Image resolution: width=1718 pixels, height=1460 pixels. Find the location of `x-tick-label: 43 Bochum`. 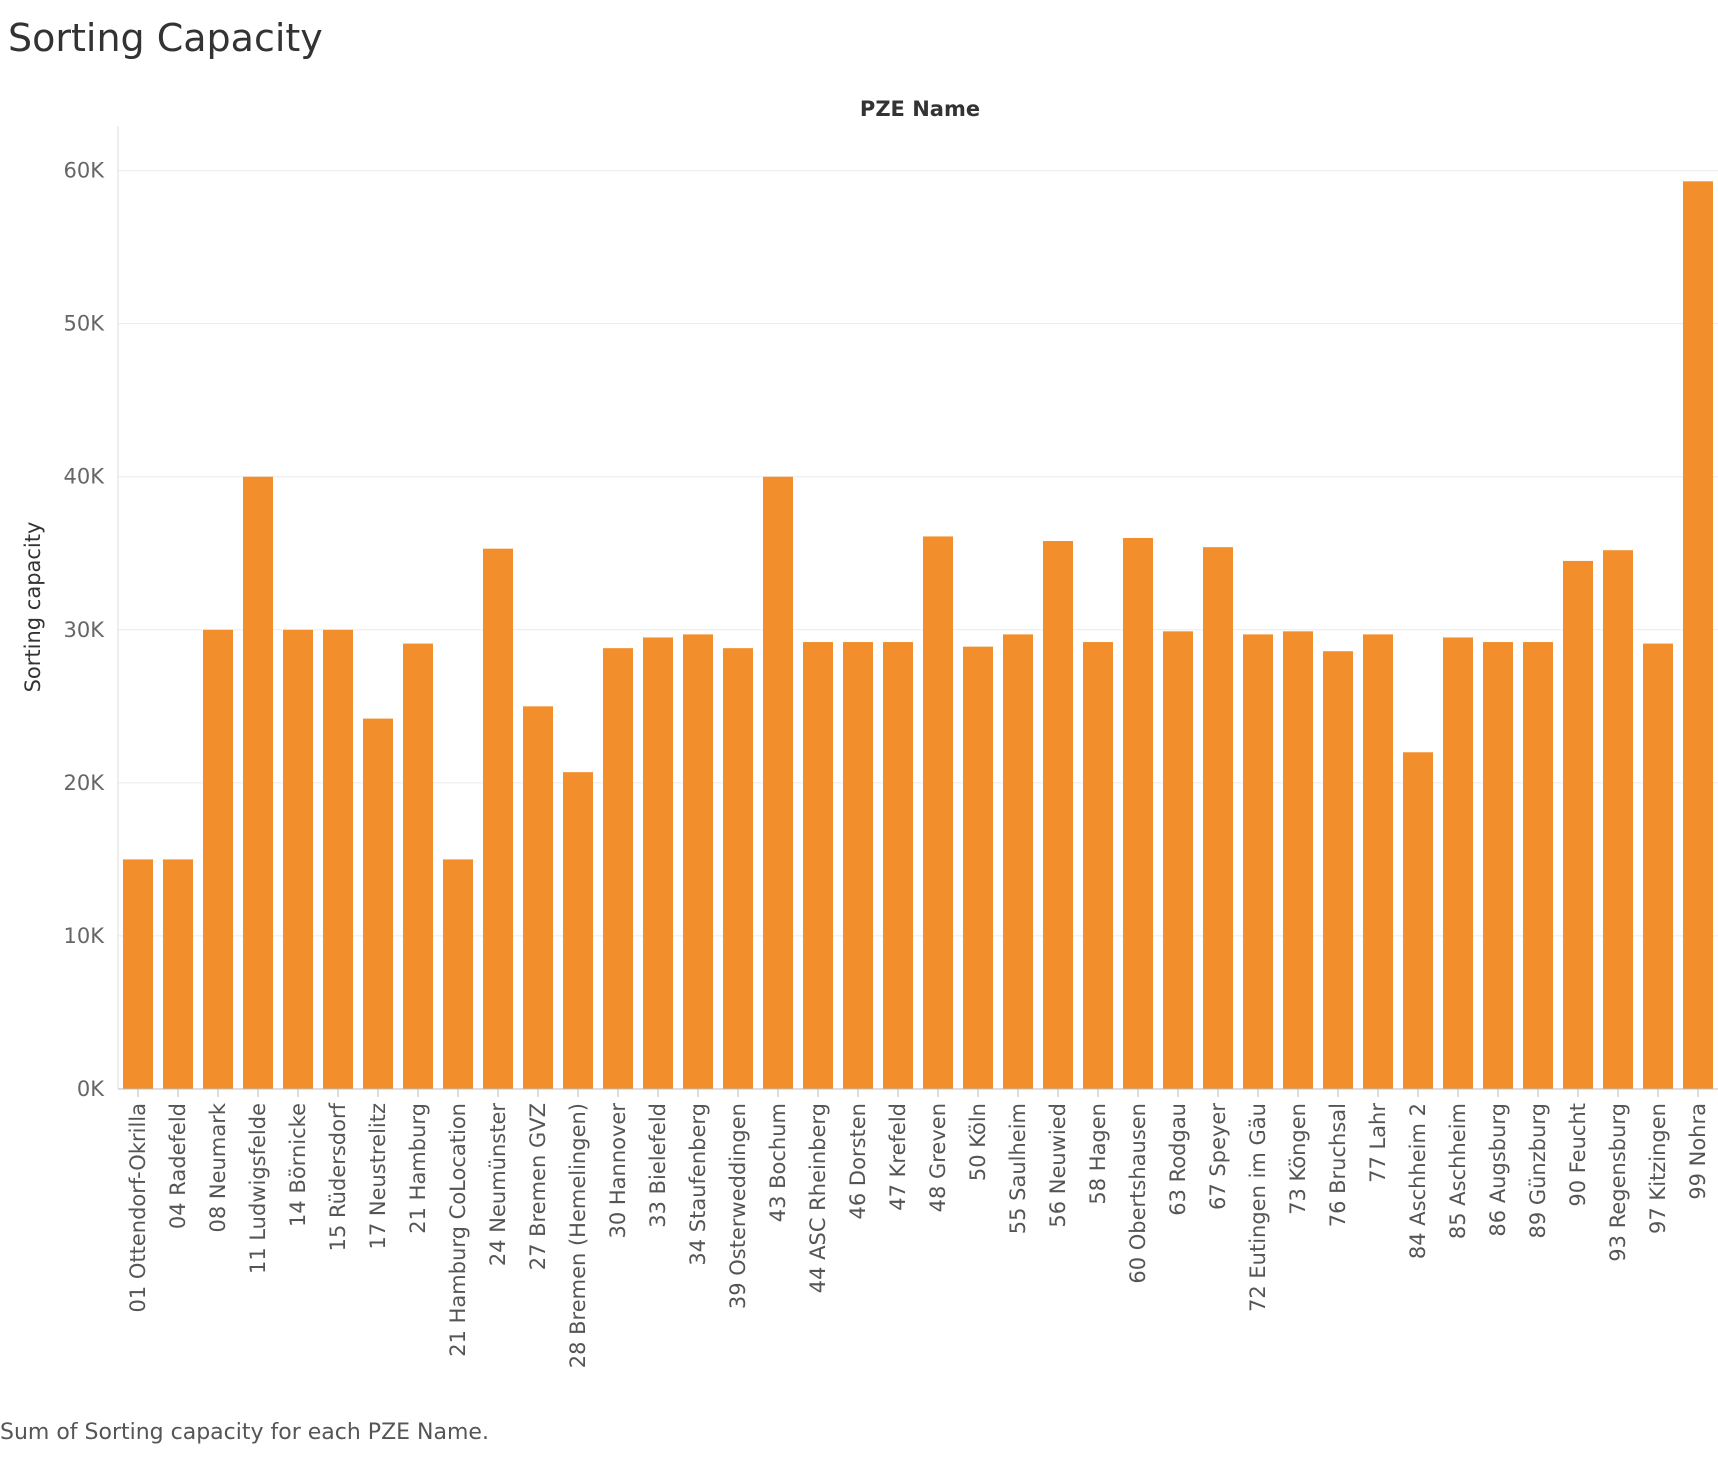

x-tick-label: 43 Bochum is located at coordinates (778, 1162).